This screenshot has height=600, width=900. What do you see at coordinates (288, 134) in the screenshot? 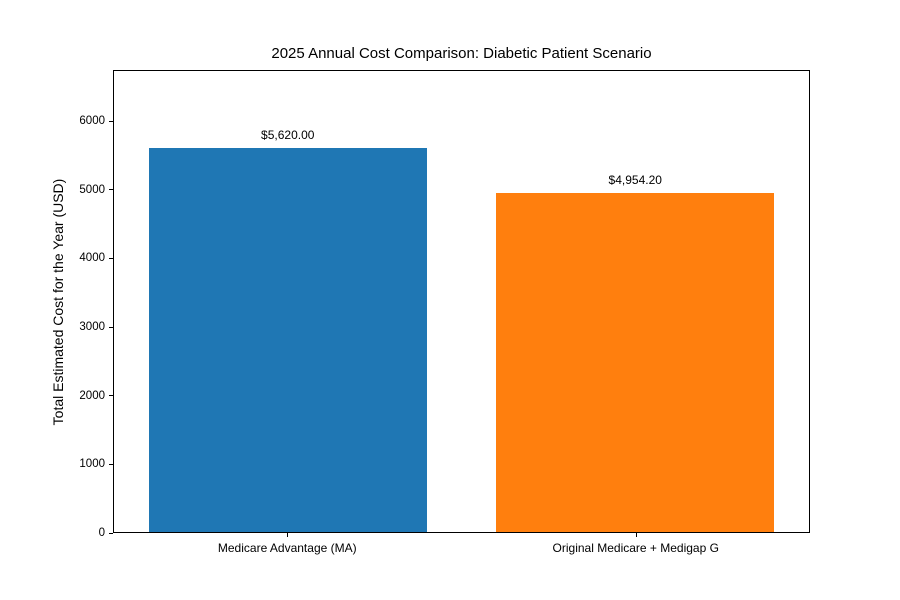
I see `bar-value-label-0: $5,620.00` at bounding box center [288, 134].